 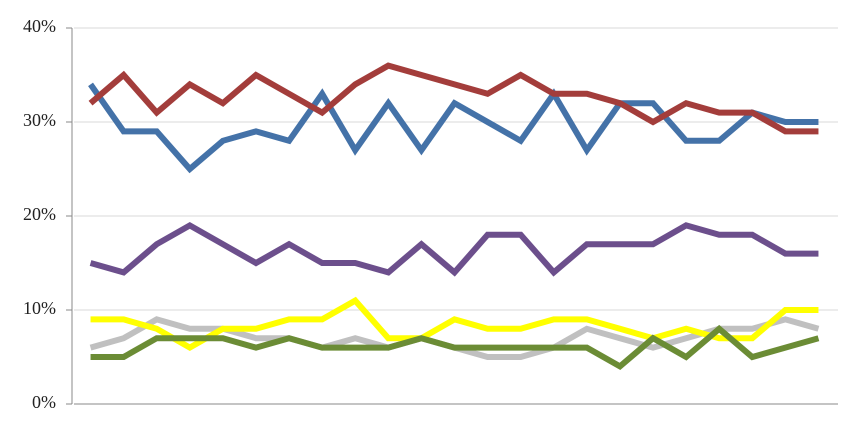 What do you see at coordinates (39, 214) in the screenshot?
I see `y-tick-label: 20%` at bounding box center [39, 214].